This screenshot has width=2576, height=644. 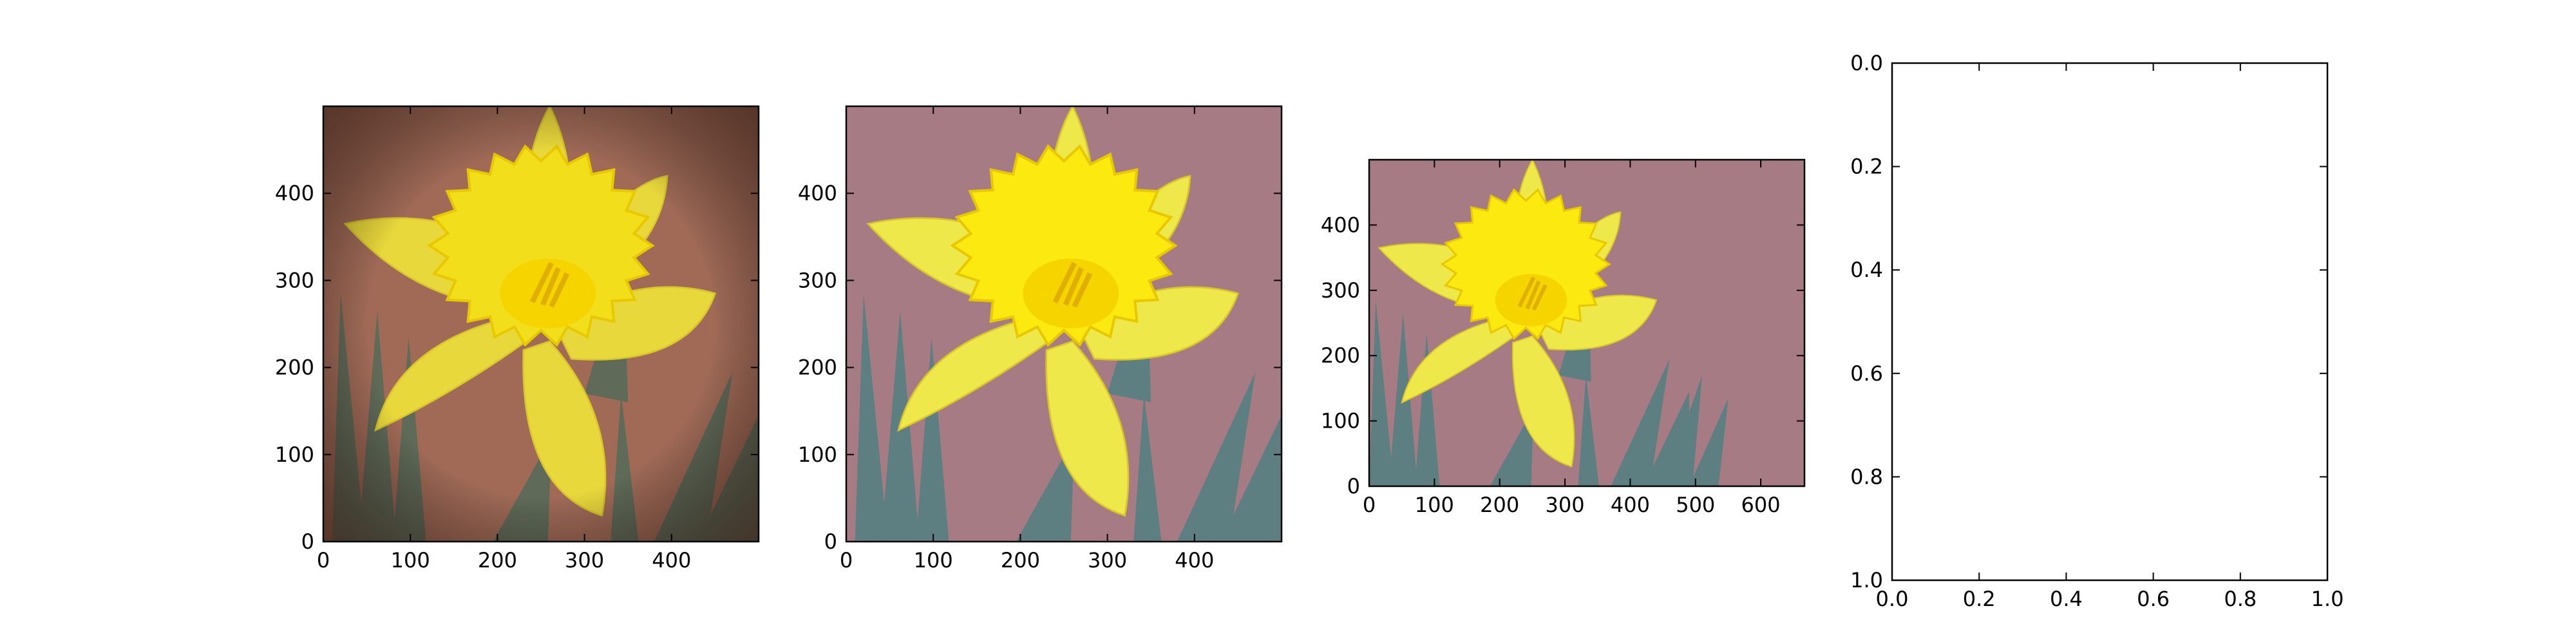 I want to click on x-tick-label: 600, so click(x=1761, y=505).